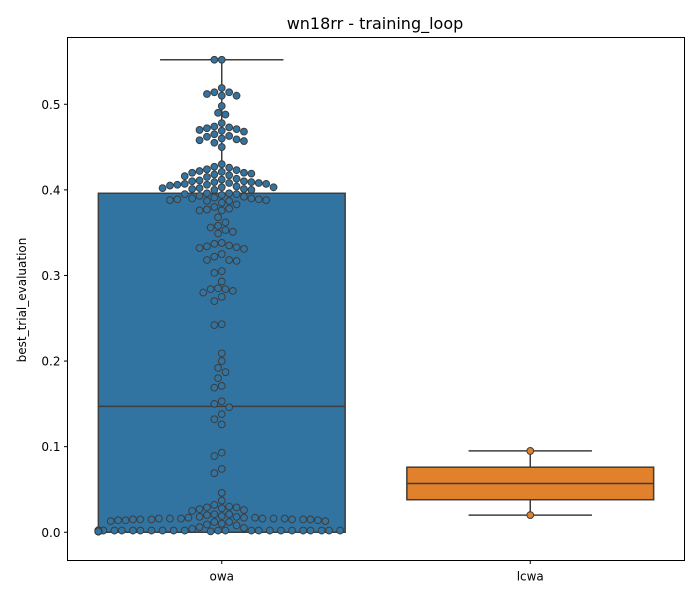 This screenshot has height=600, width=700. What do you see at coordinates (50, 362) in the screenshot?
I see `y-tick-label: 0.2` at bounding box center [50, 362].